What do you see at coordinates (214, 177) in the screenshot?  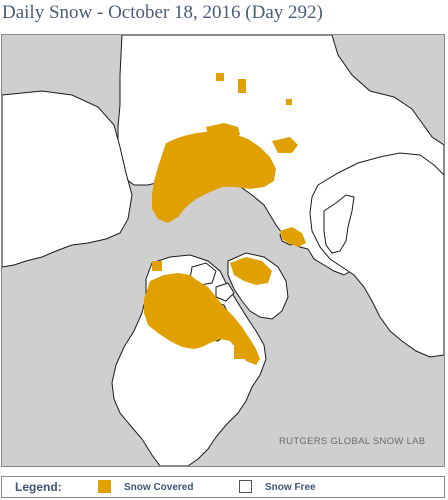 I see `snow-siberia` at bounding box center [214, 177].